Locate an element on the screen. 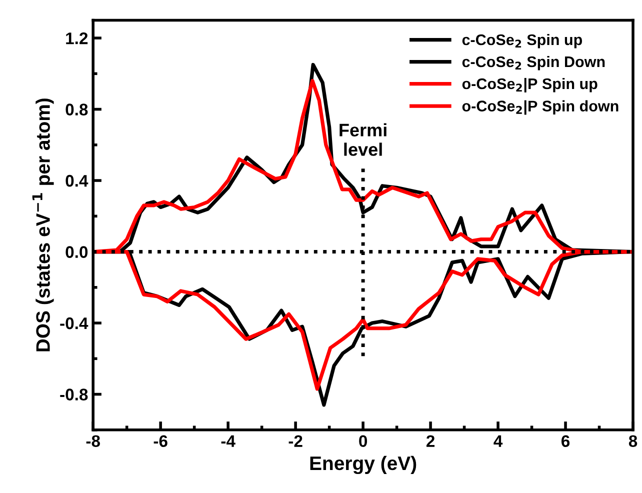  x-tick-label: 8 is located at coordinates (633, 441).